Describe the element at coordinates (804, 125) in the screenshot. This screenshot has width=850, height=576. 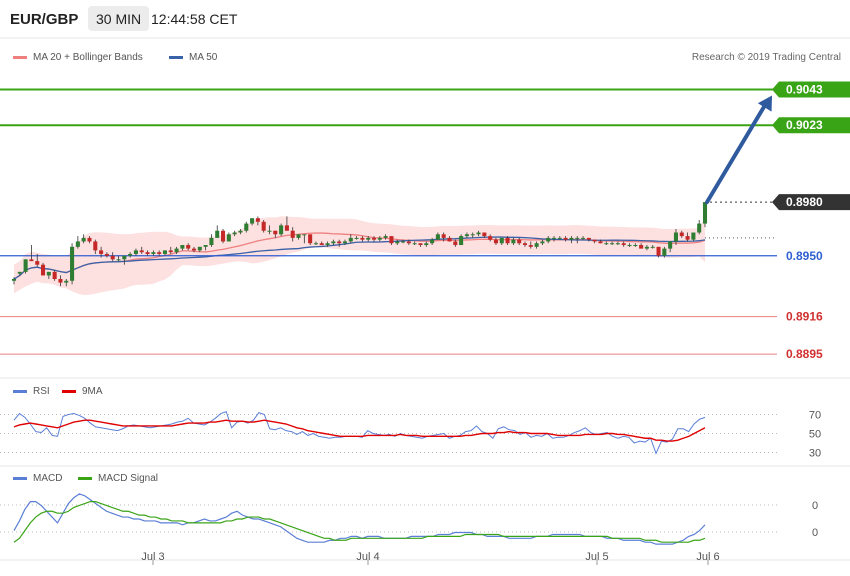
I see `level-value-0.9023: 0.9023` at that location.